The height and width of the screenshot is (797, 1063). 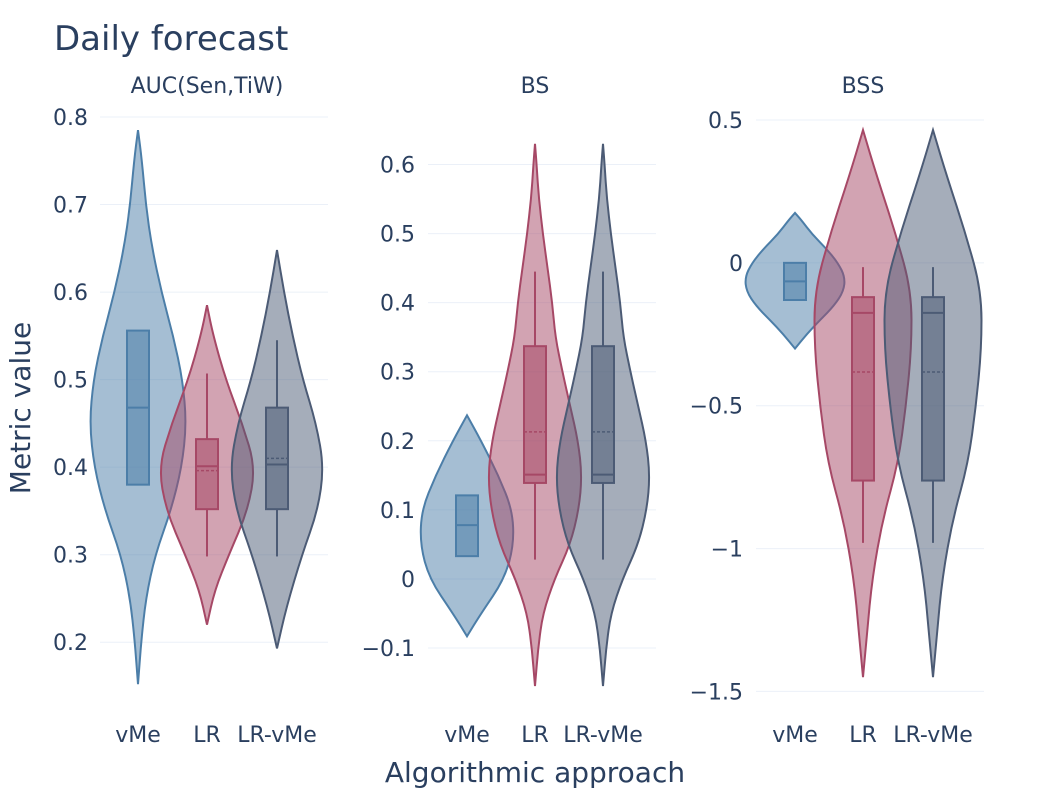 What do you see at coordinates (388, 649) in the screenshot?
I see `y-tick-label: −0.1` at bounding box center [388, 649].